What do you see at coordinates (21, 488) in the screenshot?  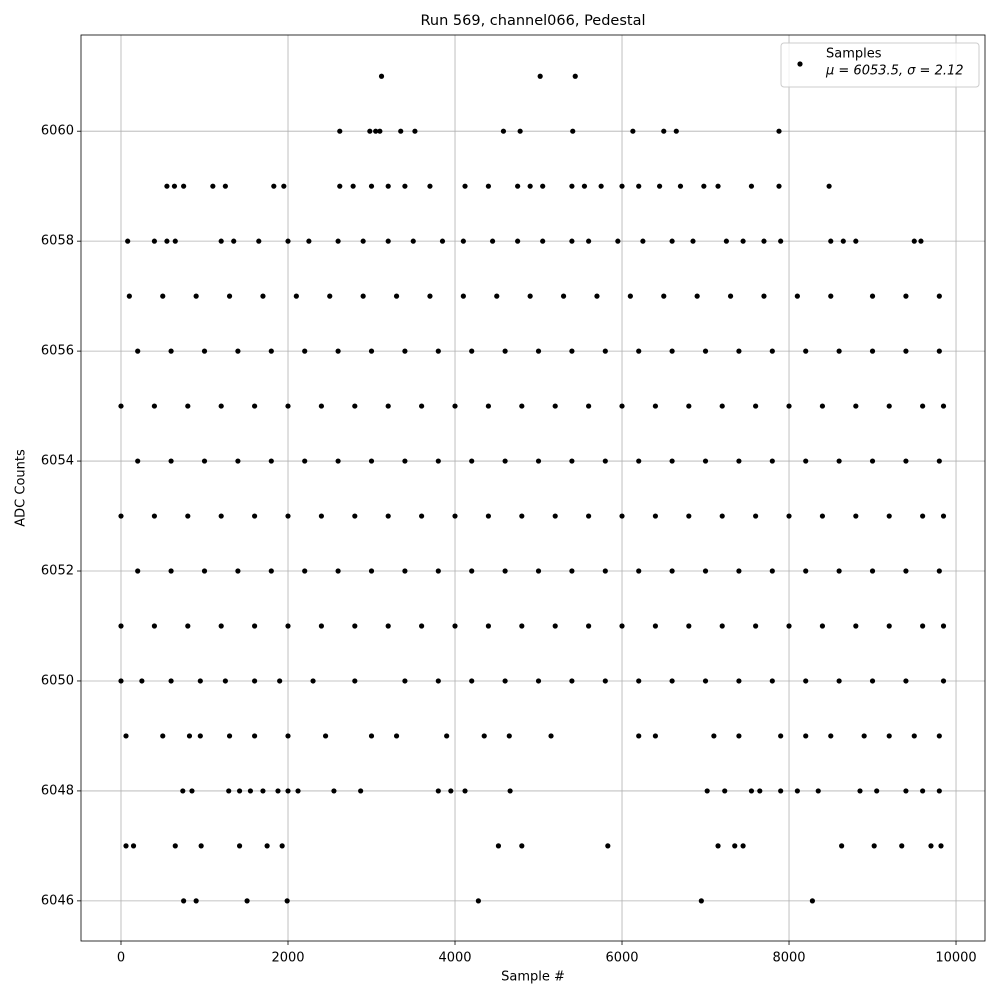 I see `y-axis-label: ADC Counts` at bounding box center [21, 488].